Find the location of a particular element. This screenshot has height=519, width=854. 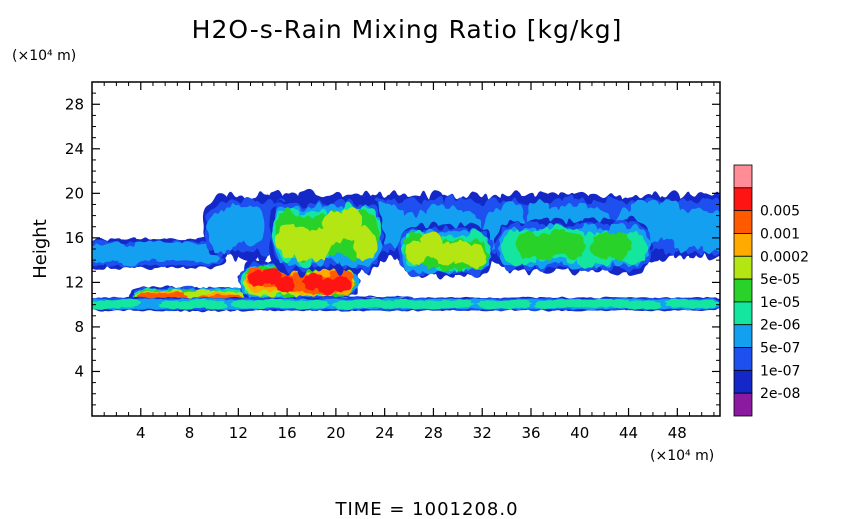

y-tick-label: 16 is located at coordinates (74, 238).